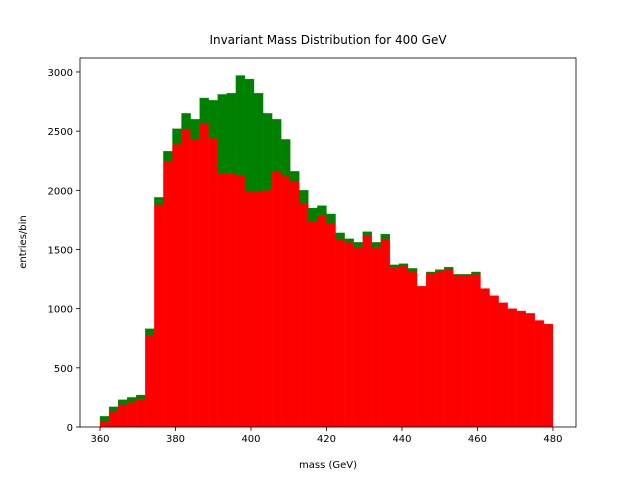 The image size is (640, 480). Describe the element at coordinates (23, 242) in the screenshot. I see `y-axis-label: entries/bin` at that location.